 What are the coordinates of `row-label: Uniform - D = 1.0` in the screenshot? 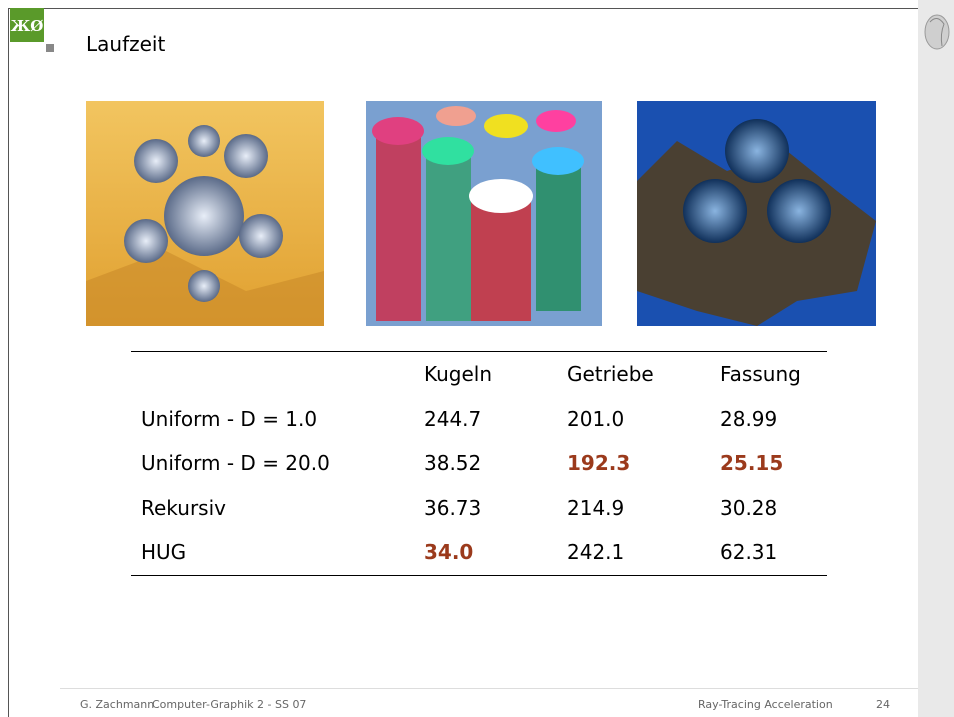 It's located at (229, 418).